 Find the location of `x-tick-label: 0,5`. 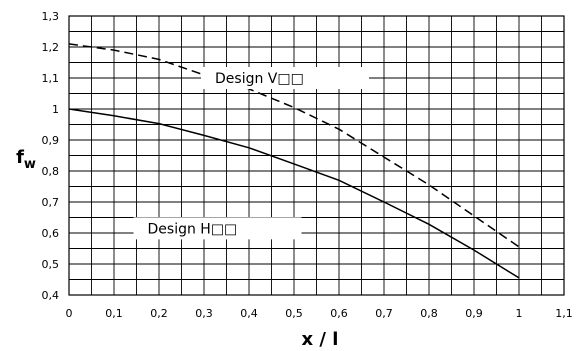

x-tick-label: 0,5 is located at coordinates (294, 313).